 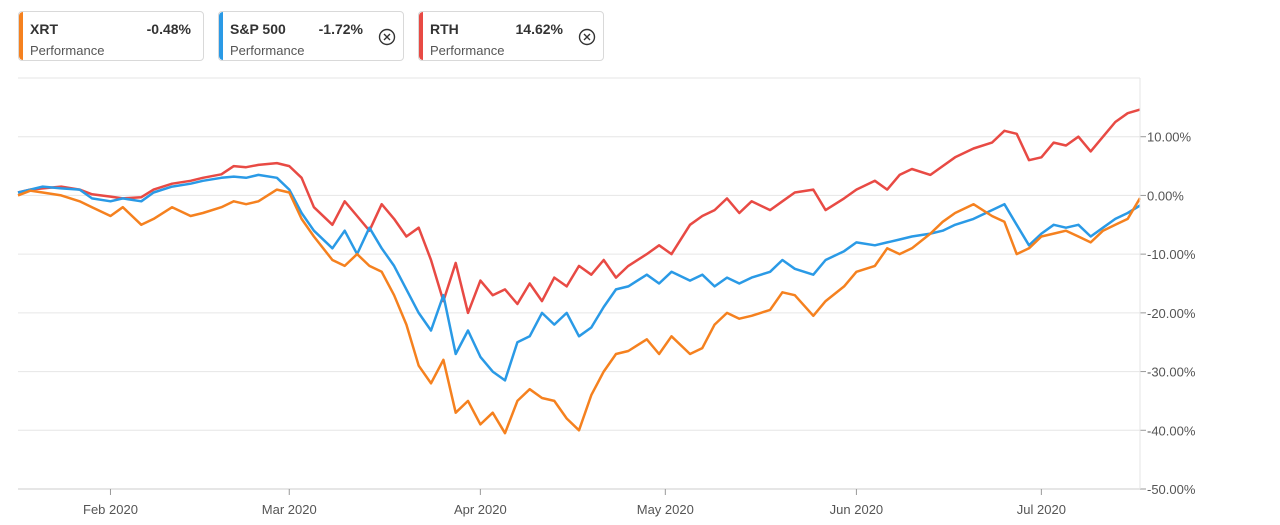 What do you see at coordinates (340, 29) in the screenshot?
I see `legend-value: -1.72%` at bounding box center [340, 29].